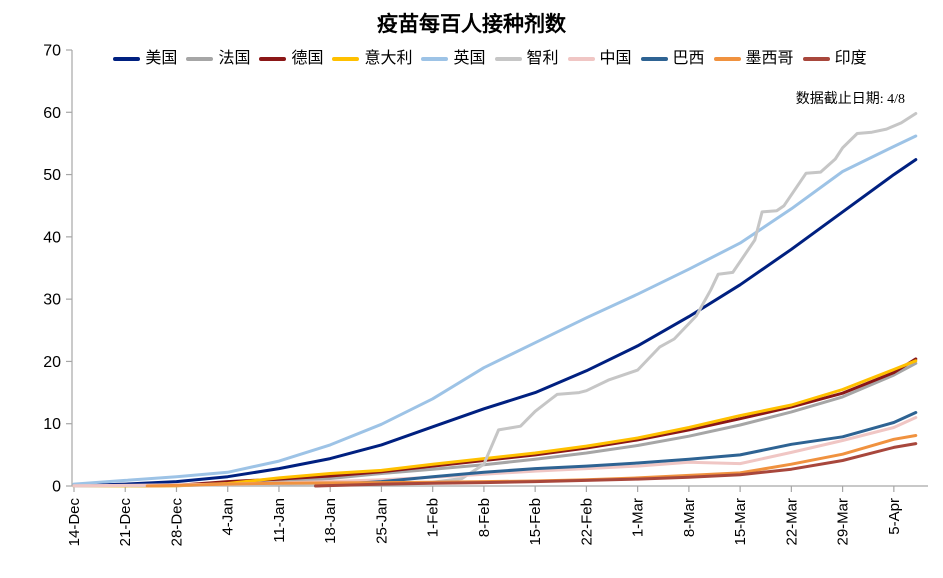 Image resolution: width=943 pixels, height=578 pixels. What do you see at coordinates (52, 362) in the screenshot?
I see `y-tick-label: 20` at bounding box center [52, 362].